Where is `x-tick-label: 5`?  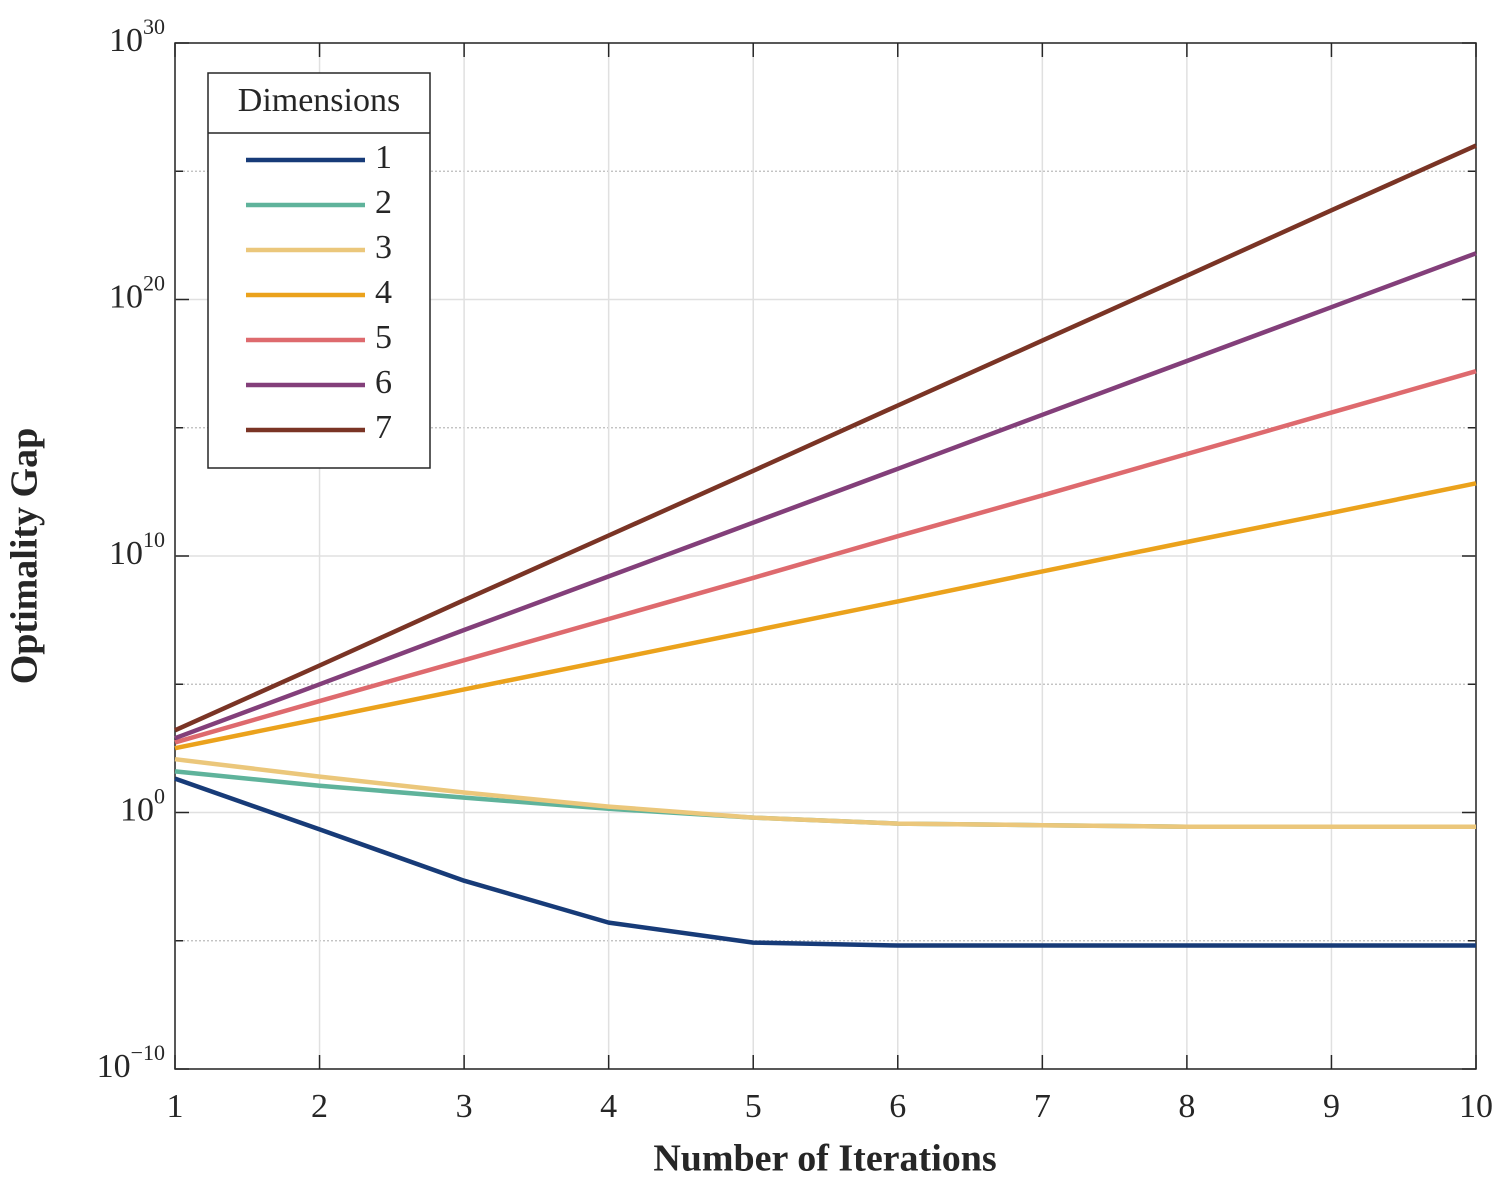
x-tick-label: 5 is located at coordinates (753, 1106).